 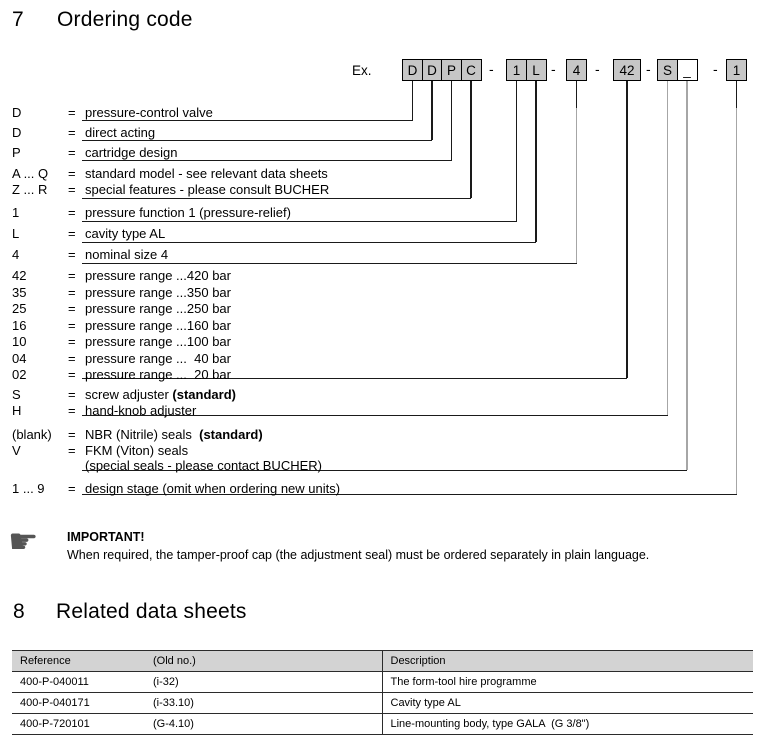 I want to click on section-number: 8, so click(x=19, y=611).